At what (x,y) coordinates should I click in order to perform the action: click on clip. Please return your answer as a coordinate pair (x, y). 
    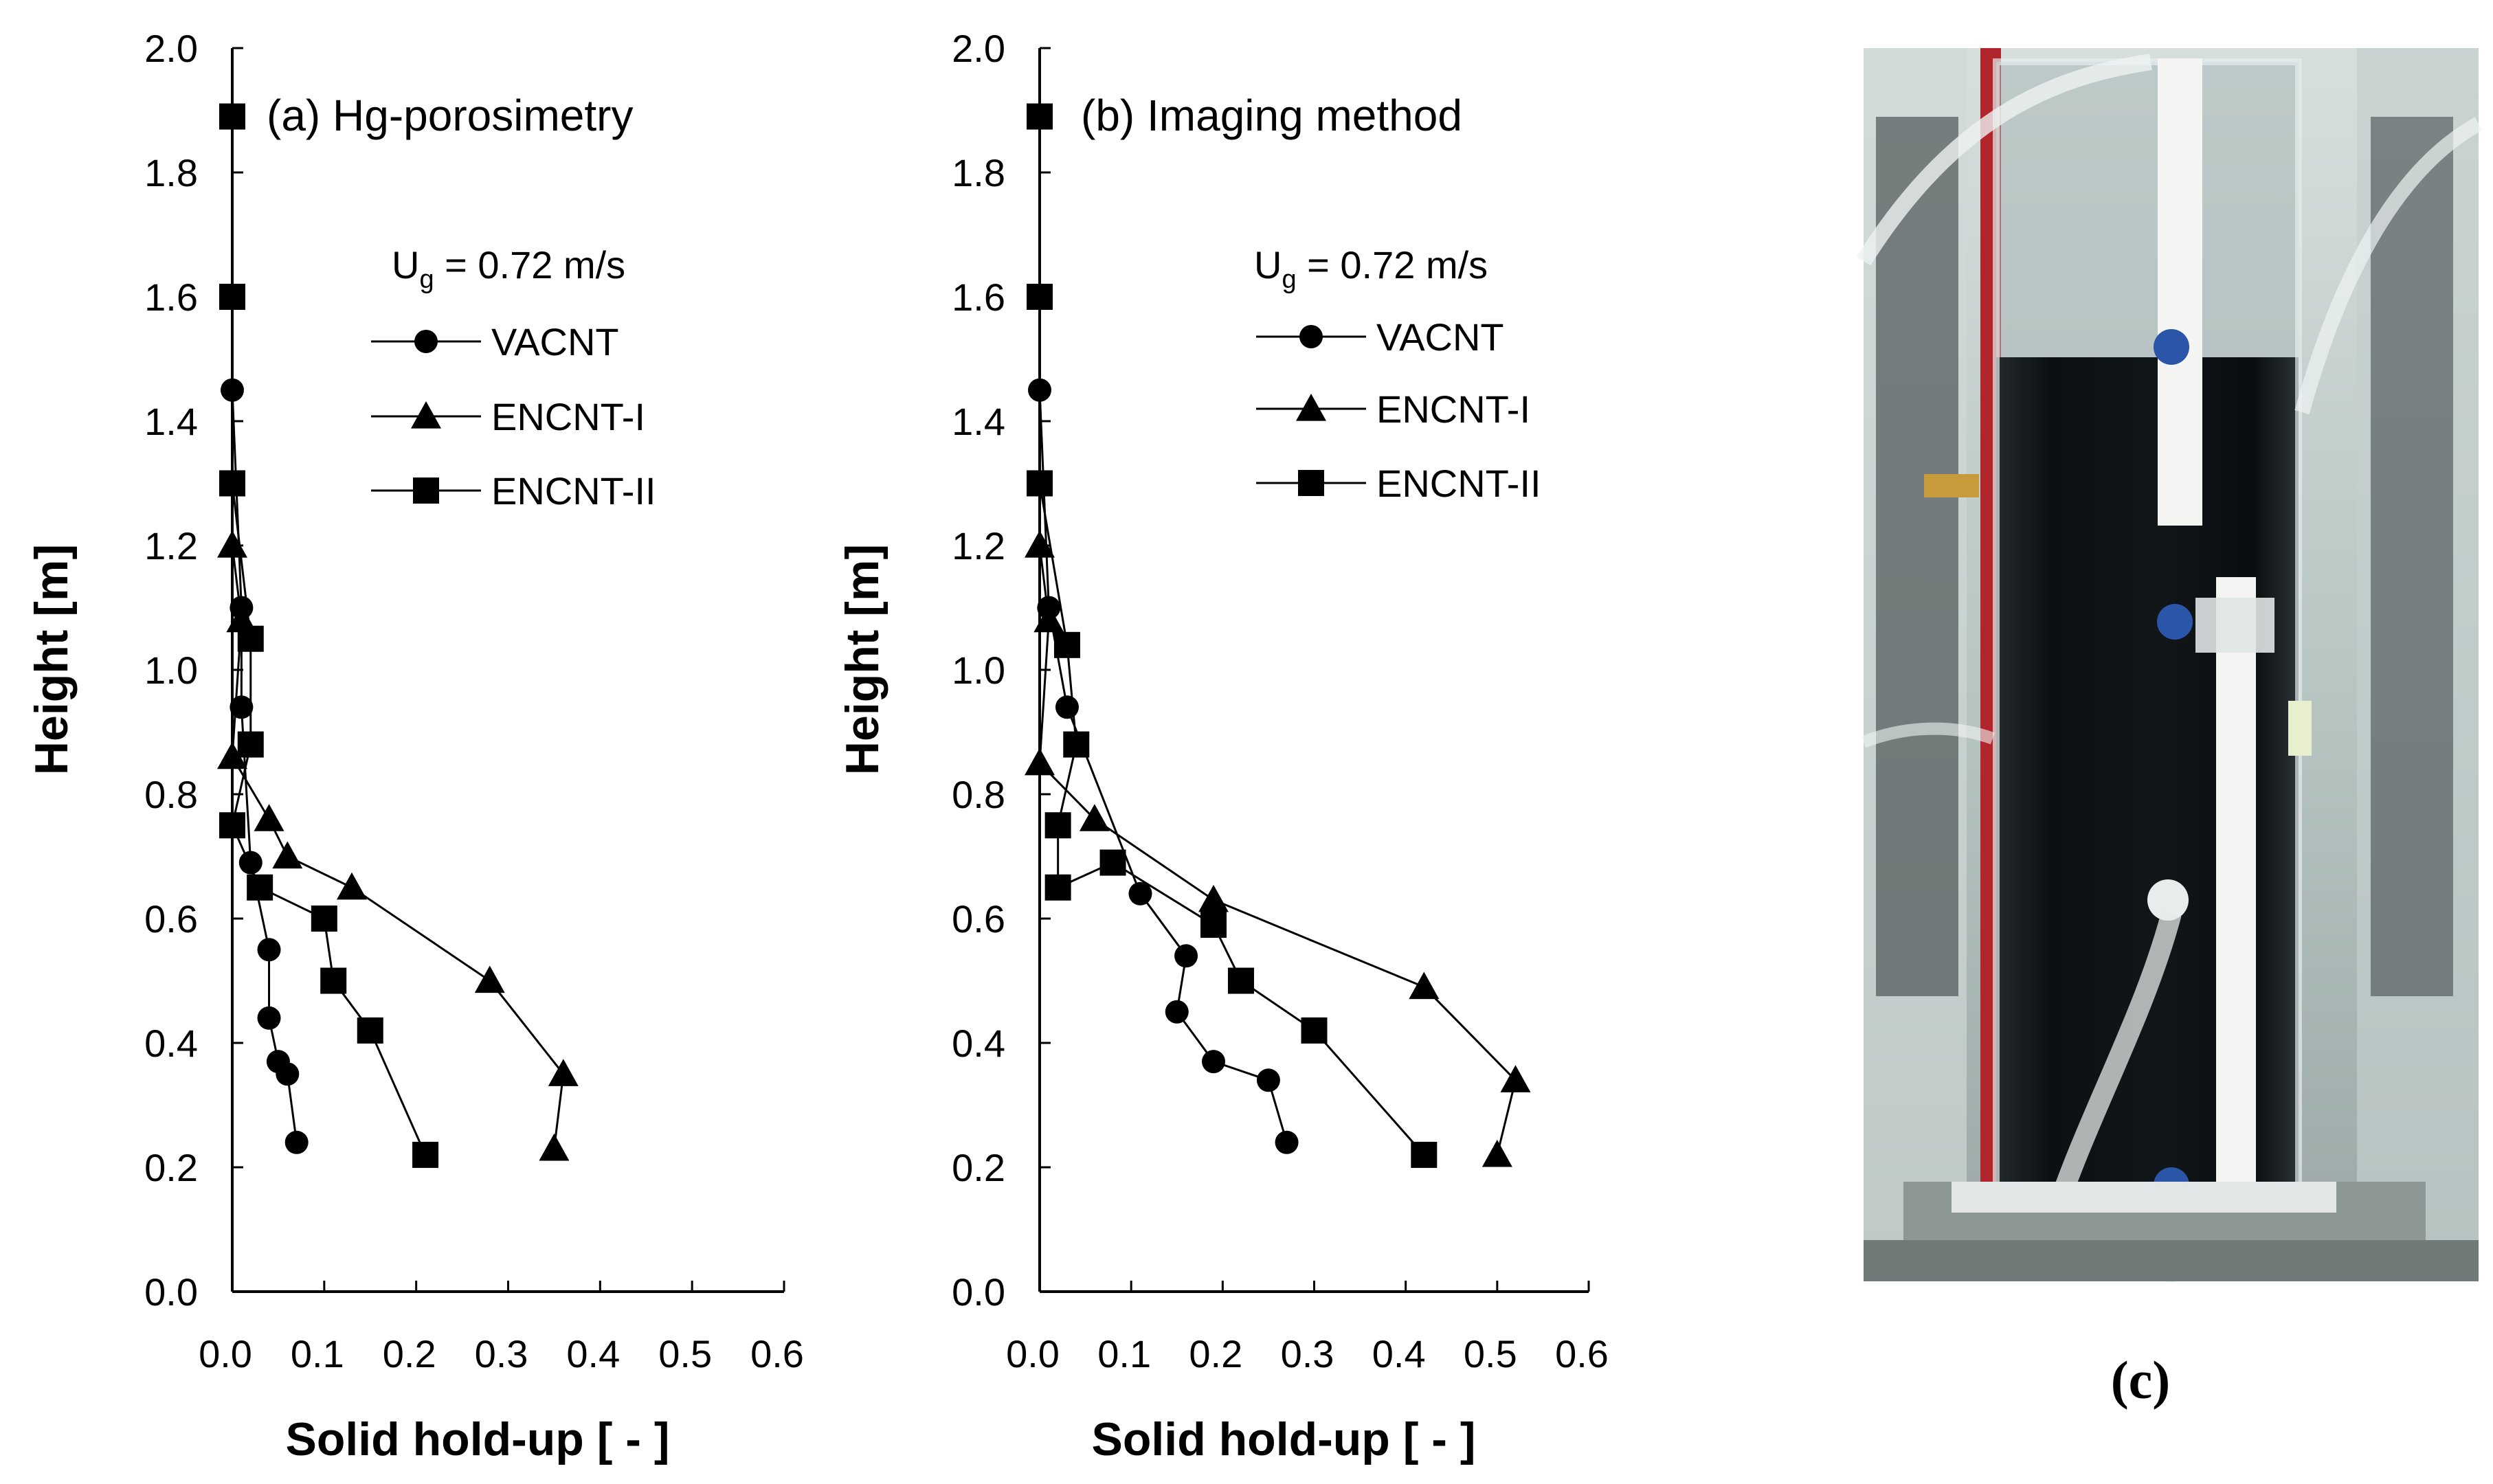
    Looking at the image, I should click on (2234, 625).